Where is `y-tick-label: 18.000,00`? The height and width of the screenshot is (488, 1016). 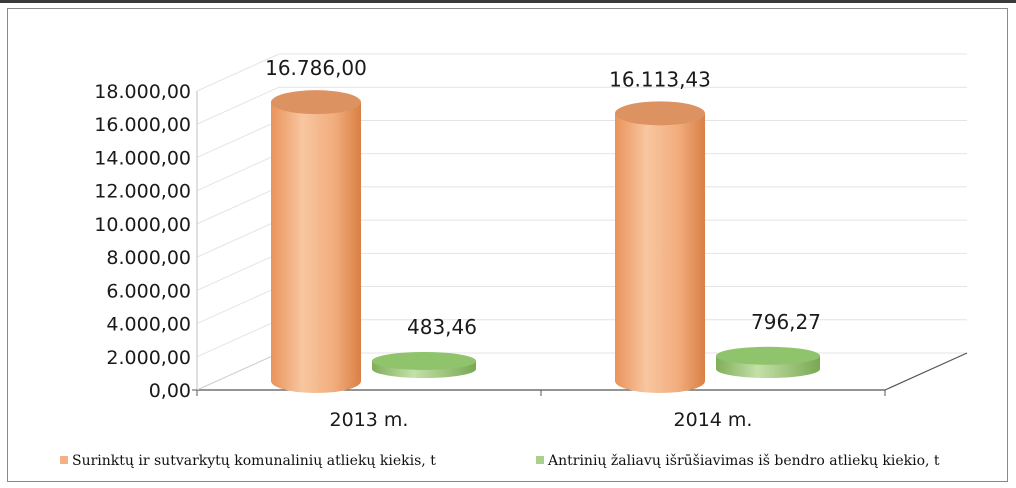
y-tick-label: 18.000,00 is located at coordinates (142, 92).